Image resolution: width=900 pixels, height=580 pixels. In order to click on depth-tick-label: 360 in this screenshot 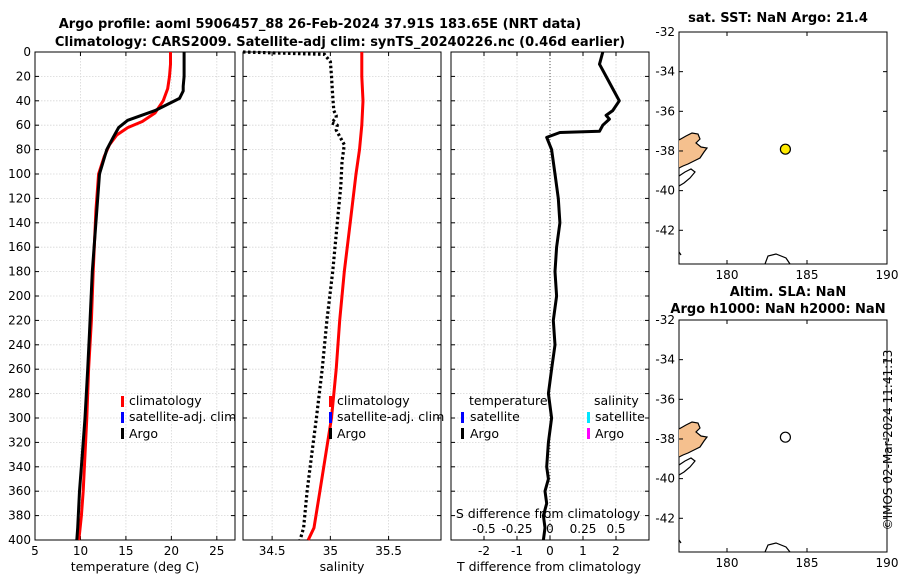, I will do `click(19, 491)`.